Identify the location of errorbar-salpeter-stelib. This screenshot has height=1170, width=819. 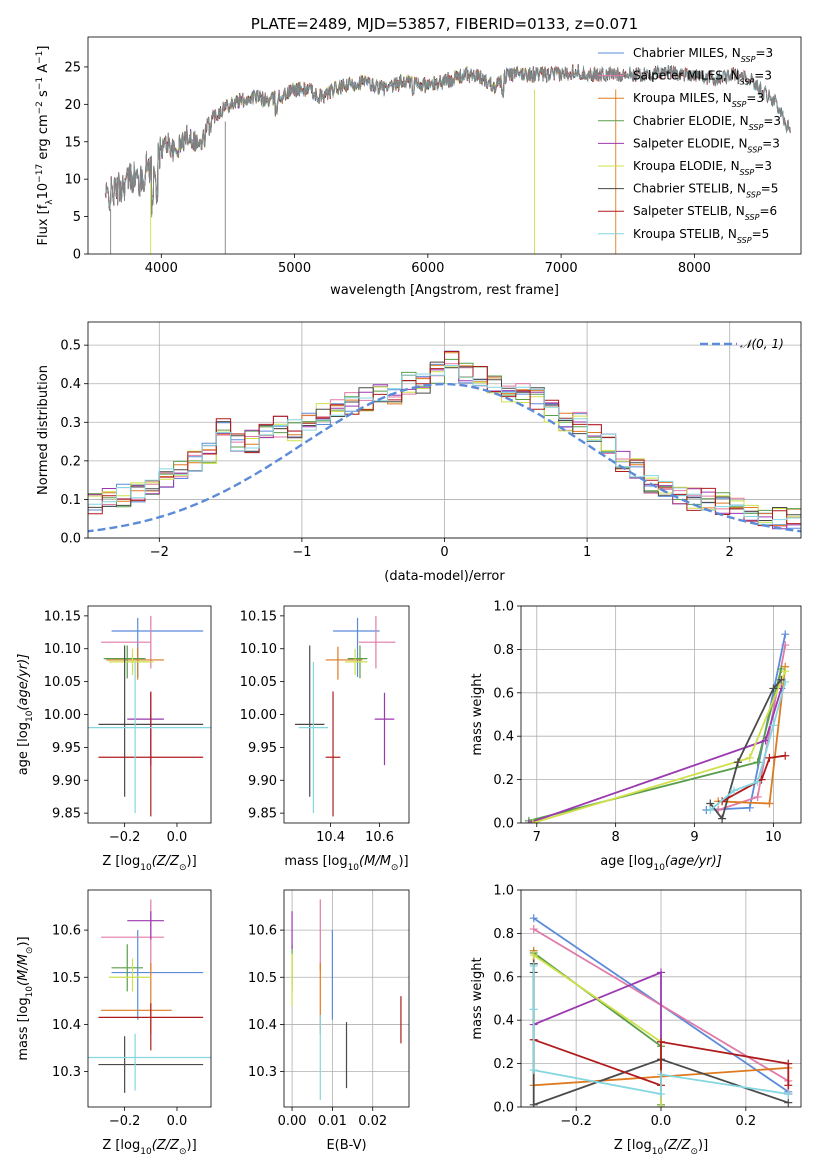
(151, 1027).